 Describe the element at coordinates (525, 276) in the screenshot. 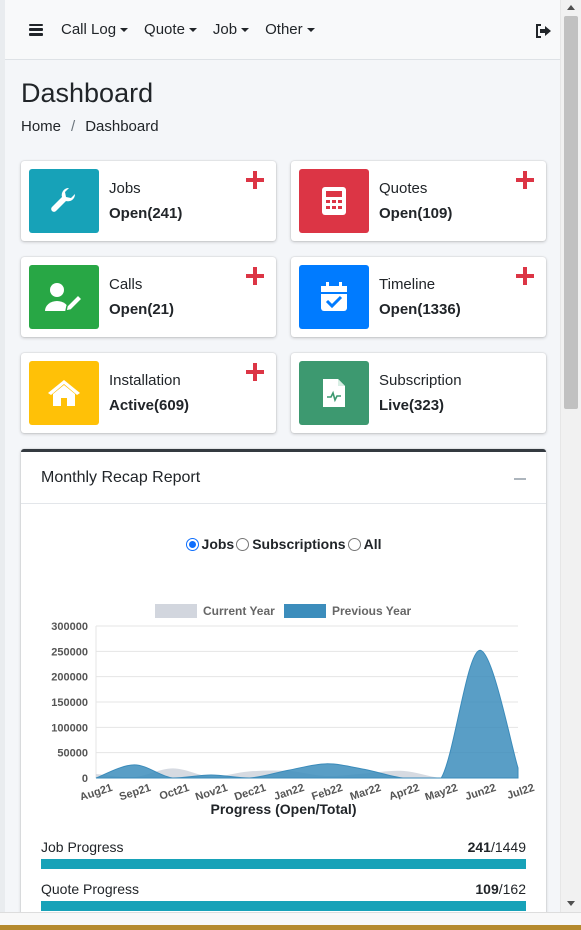

I see `add-timeline-icon` at that location.